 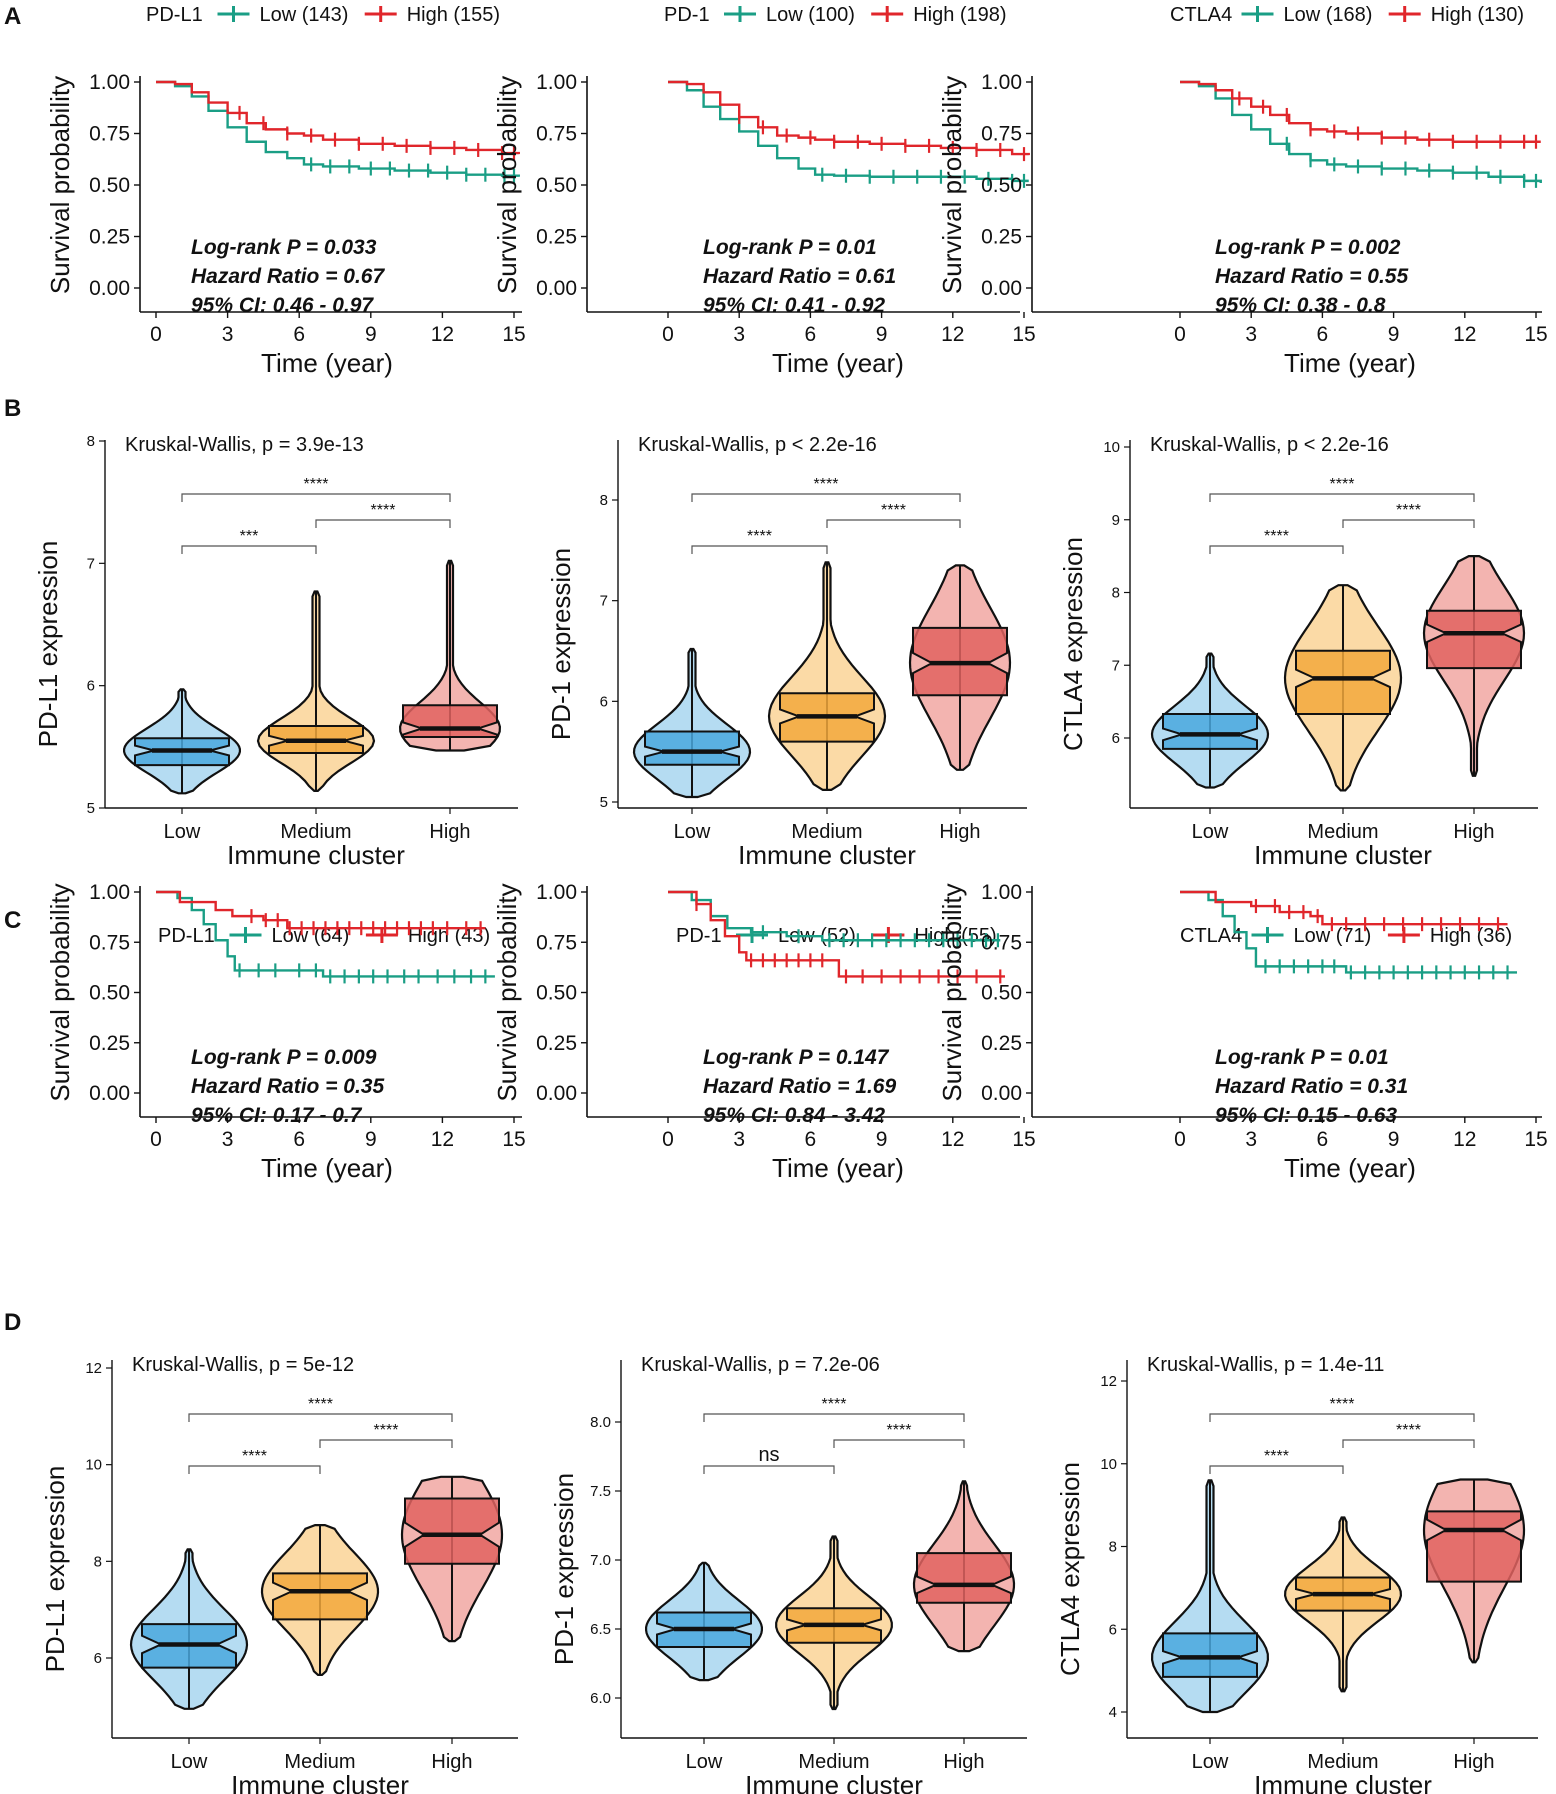 What do you see at coordinates (1023, 1139) in the screenshot?
I see `x-tick-label: 15` at bounding box center [1023, 1139].